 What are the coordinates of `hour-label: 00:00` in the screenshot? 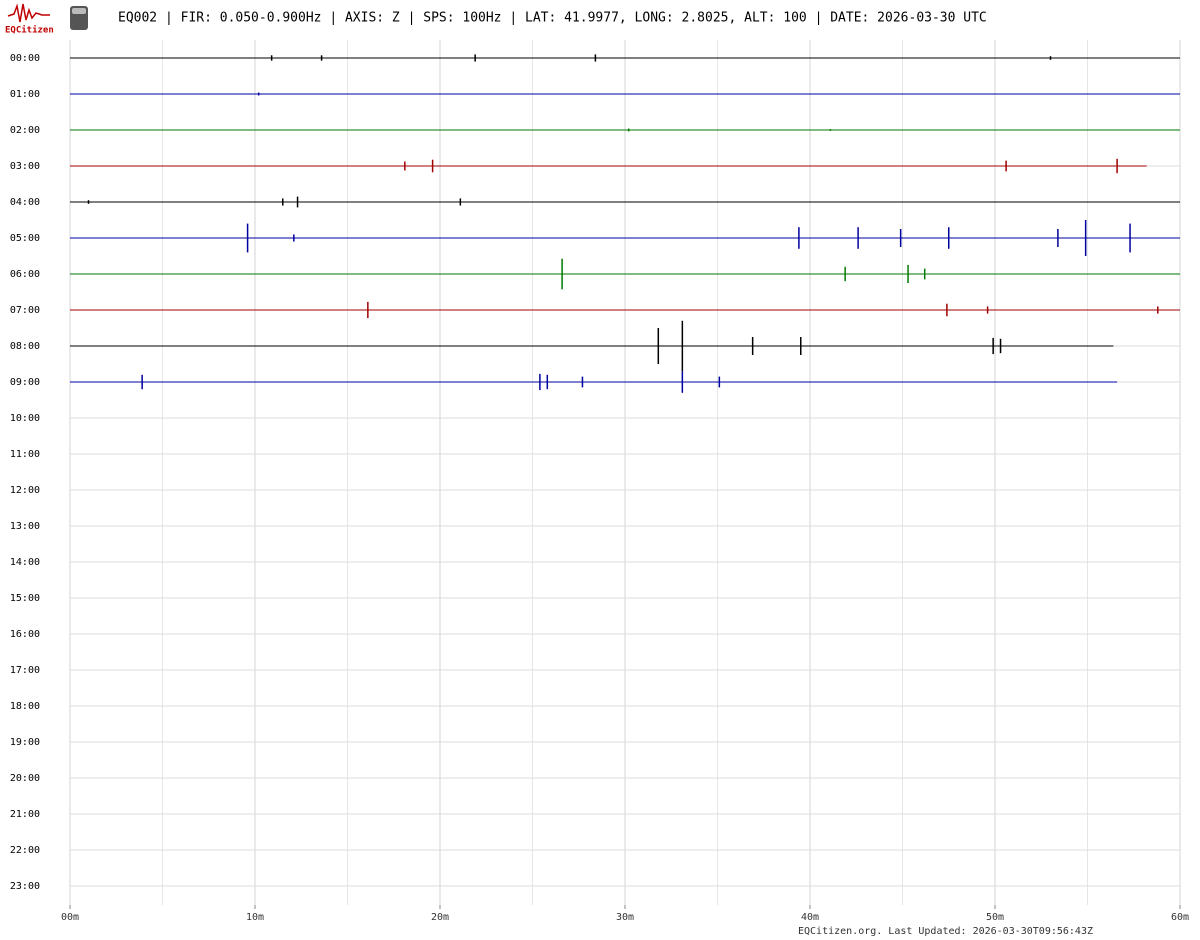 It's located at (25, 58).